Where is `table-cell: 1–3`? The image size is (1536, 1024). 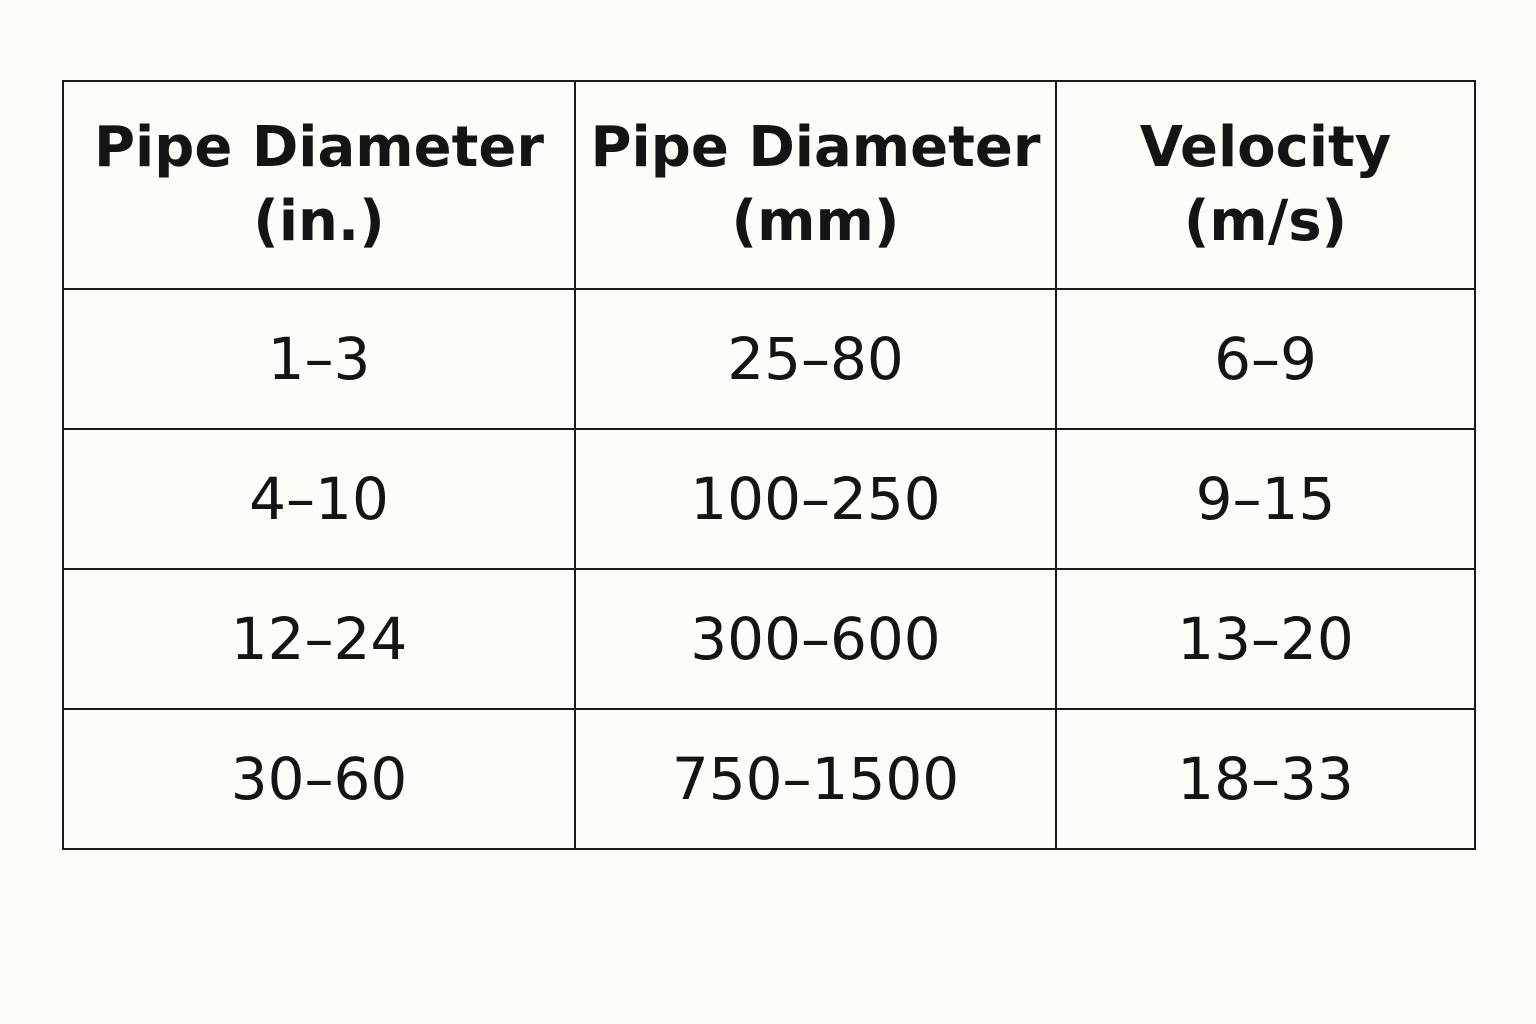
table-cell: 1–3 is located at coordinates (319, 359).